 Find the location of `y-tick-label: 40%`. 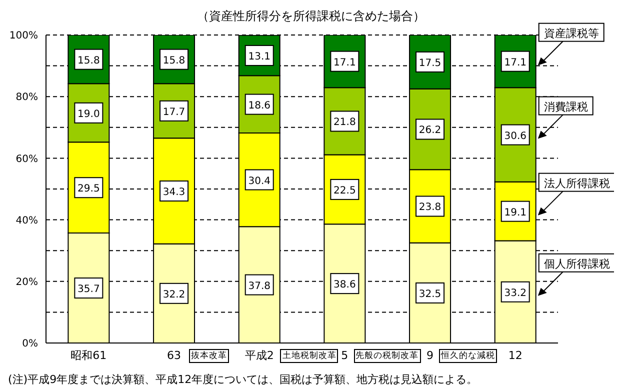

y-tick-label: 40% is located at coordinates (27, 220).